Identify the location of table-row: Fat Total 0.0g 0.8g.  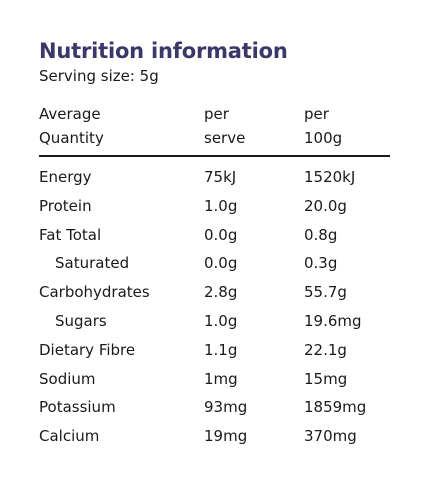
(214, 235).